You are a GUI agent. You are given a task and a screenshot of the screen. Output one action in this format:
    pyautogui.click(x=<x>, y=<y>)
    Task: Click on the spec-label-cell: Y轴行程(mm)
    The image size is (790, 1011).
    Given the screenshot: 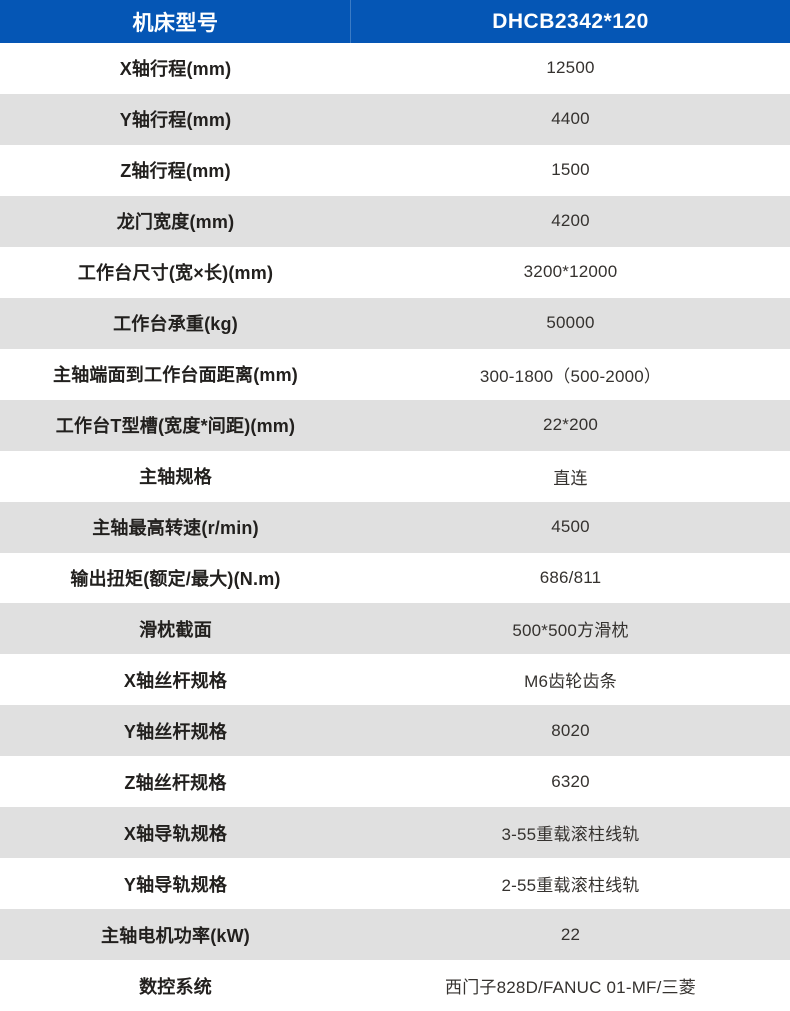 What is the action you would take?
    pyautogui.click(x=175, y=119)
    